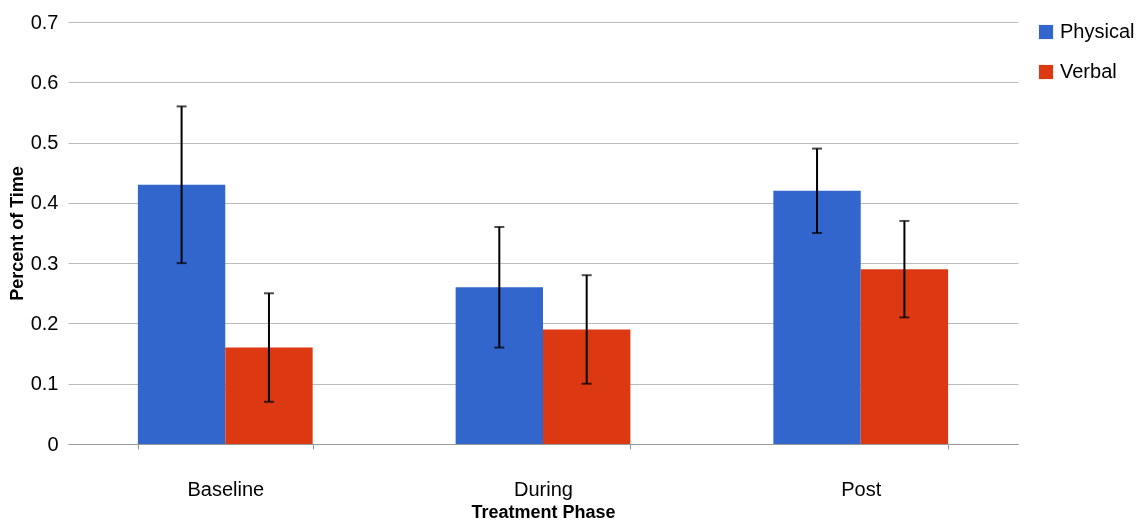 This screenshot has width=1143, height=525. I want to click on x-tick-label: Post, so click(861, 488).